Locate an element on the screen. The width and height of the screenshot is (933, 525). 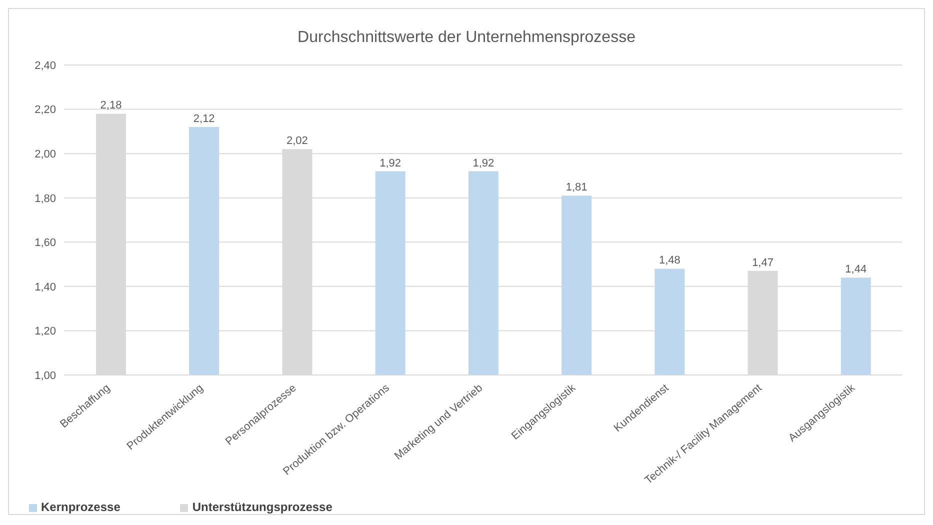
data-label: 1,81 is located at coordinates (577, 188).